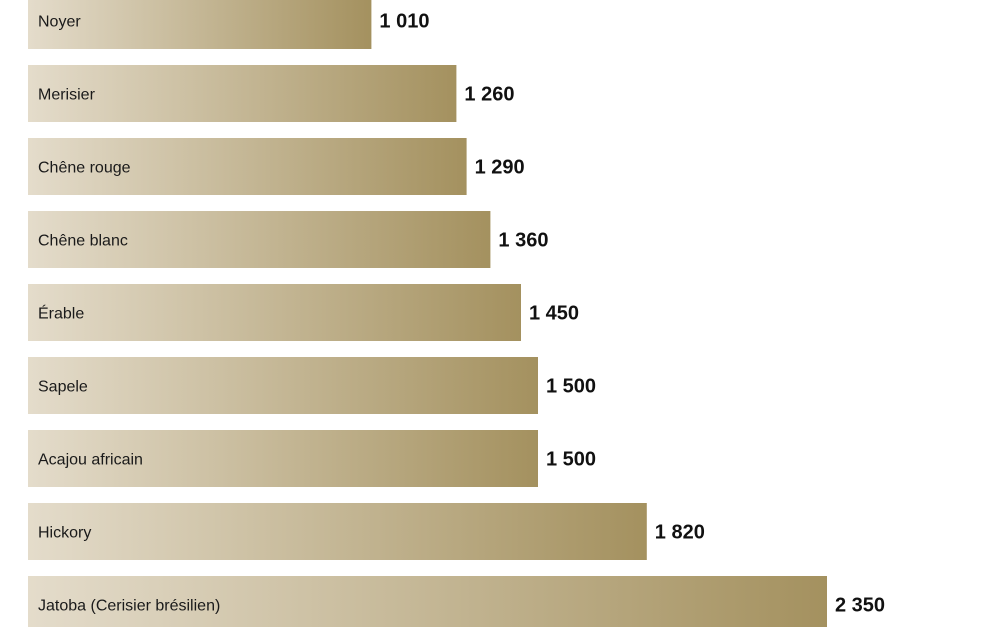  Describe the element at coordinates (64, 533) in the screenshot. I see `category-label: Hickory` at that location.